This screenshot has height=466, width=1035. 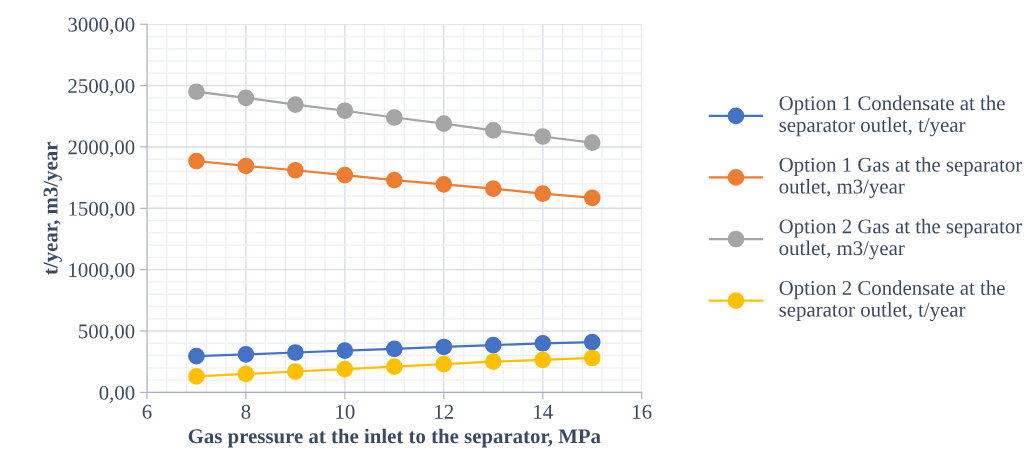 What do you see at coordinates (892, 301) in the screenshot?
I see `legend-label: Option 2 Condensate at the separator outlet, t/year` at bounding box center [892, 301].